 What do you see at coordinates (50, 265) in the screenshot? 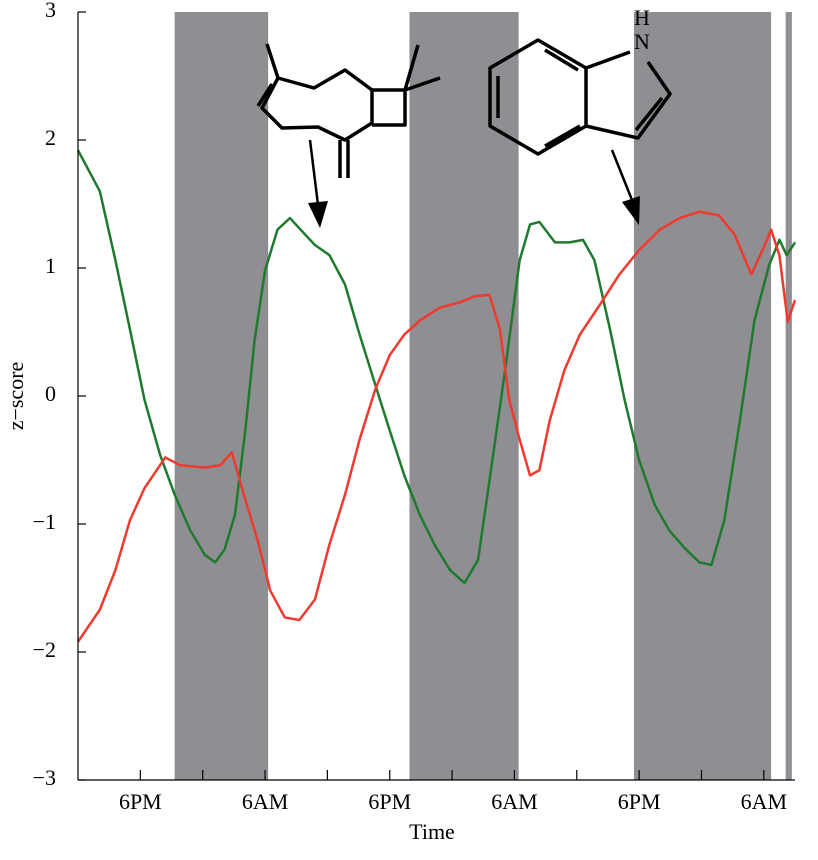
I see `y-tick-label: 1` at bounding box center [50, 265].